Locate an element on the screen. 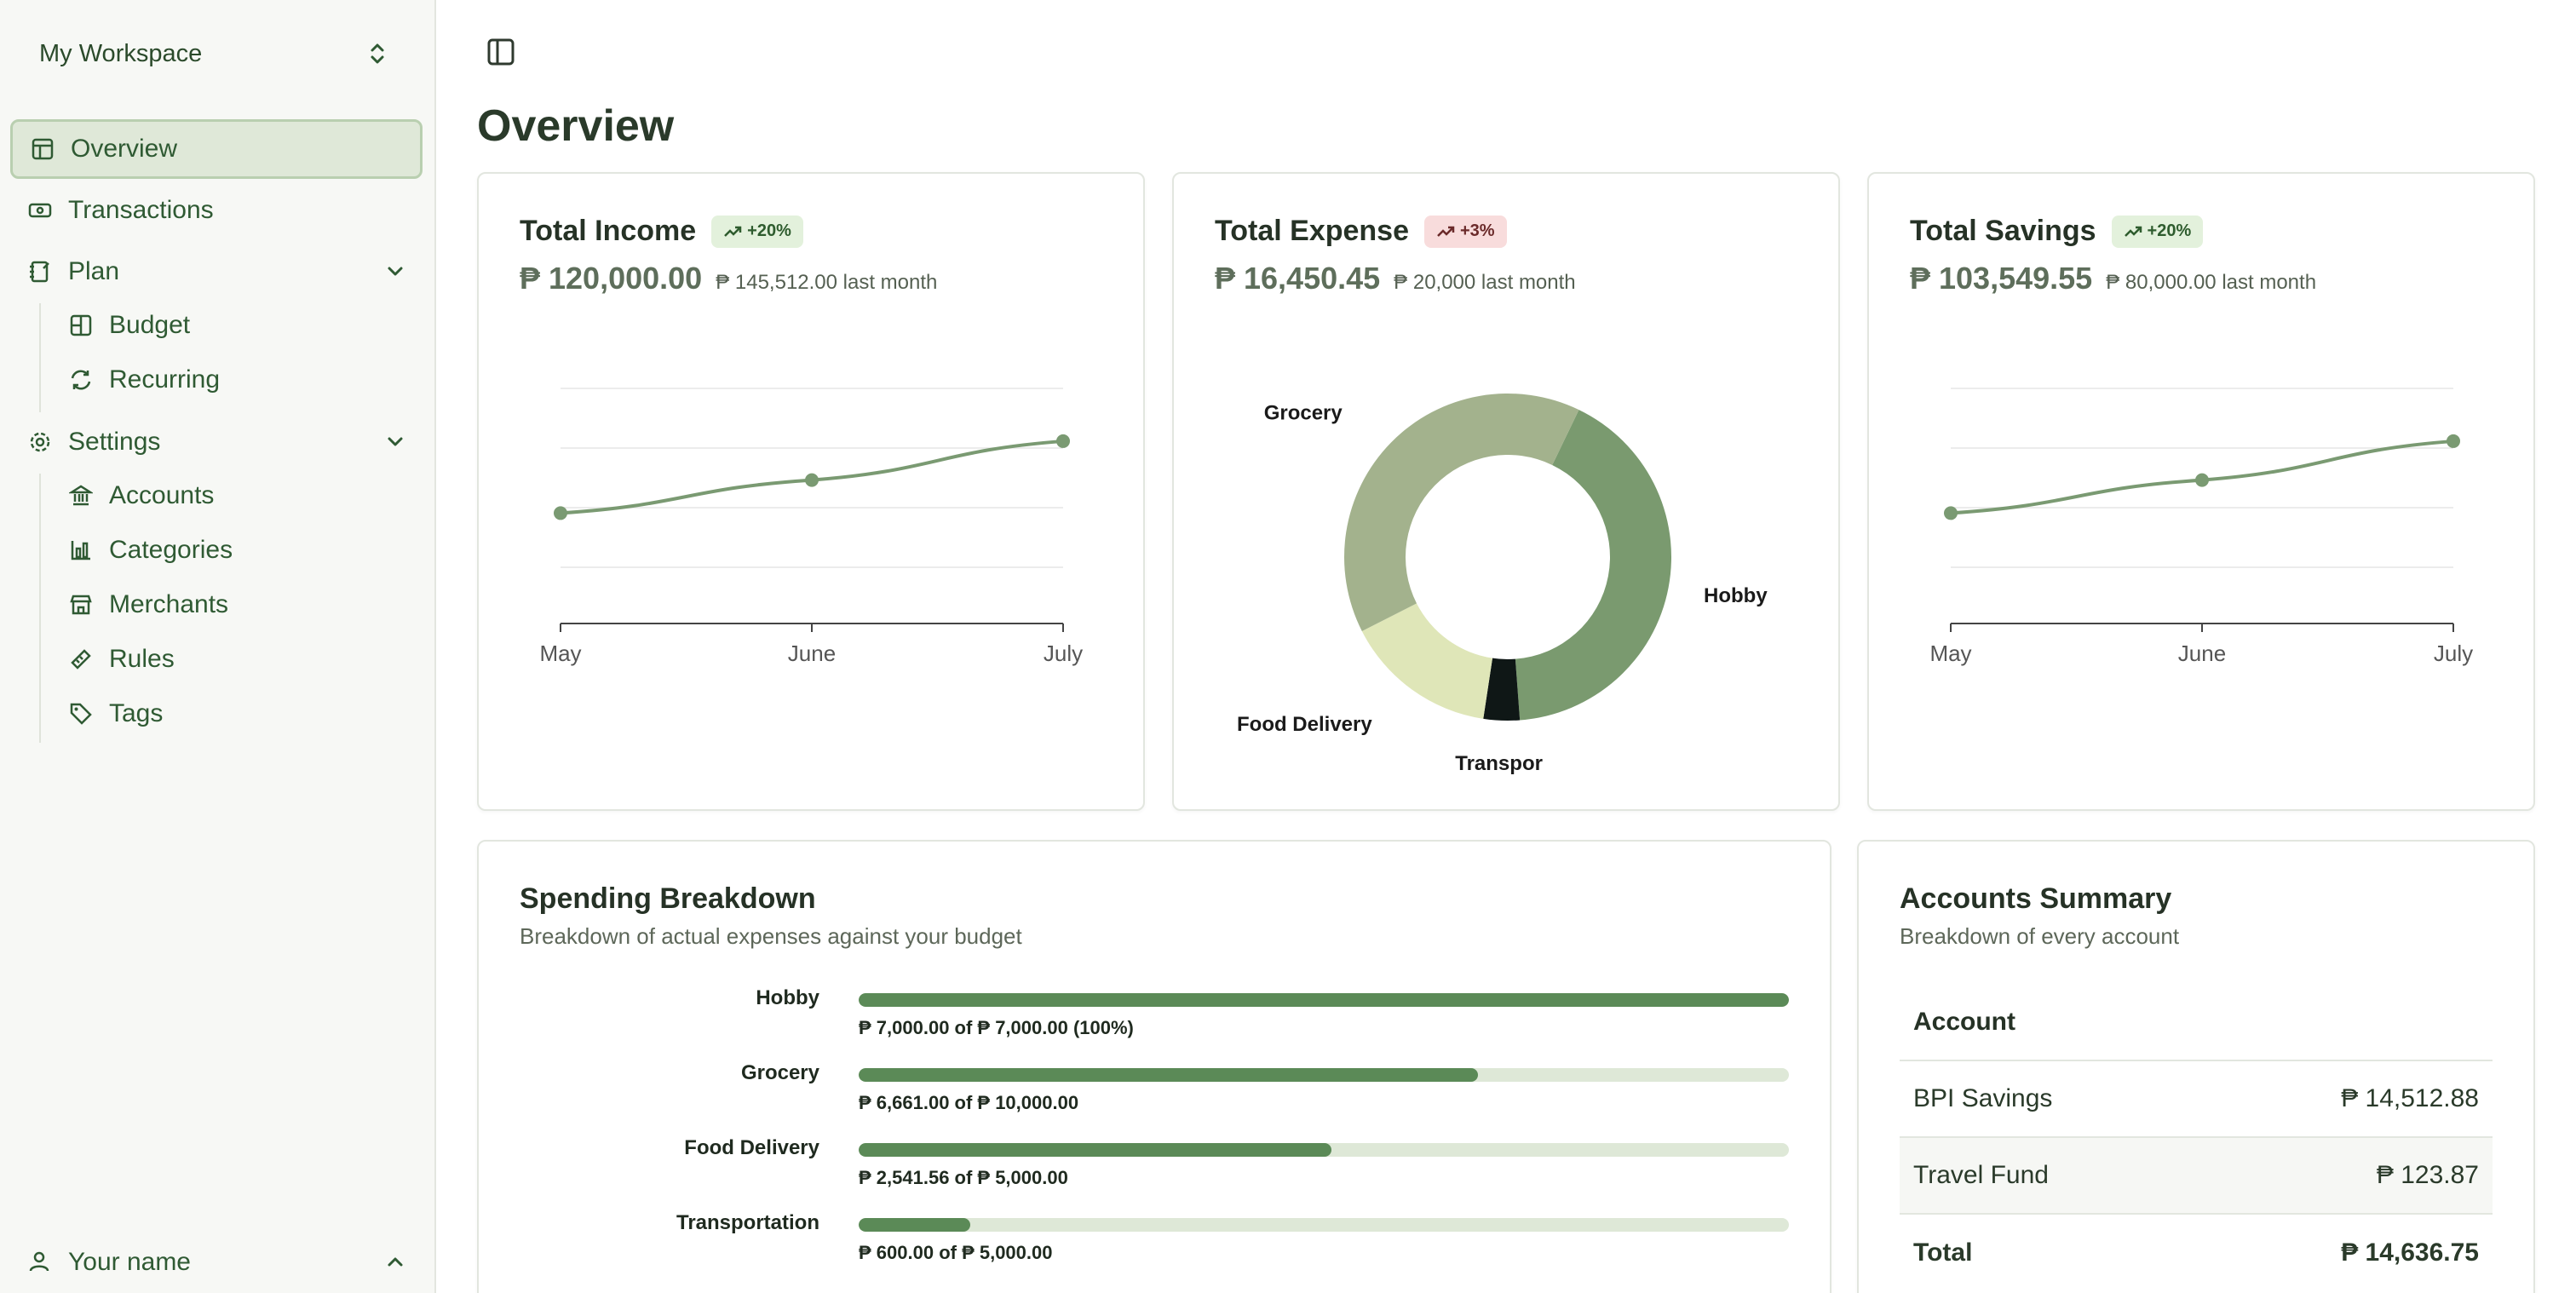 This screenshot has width=2576, height=1293. card-title: Total Expense +3% is located at coordinates (1361, 231).